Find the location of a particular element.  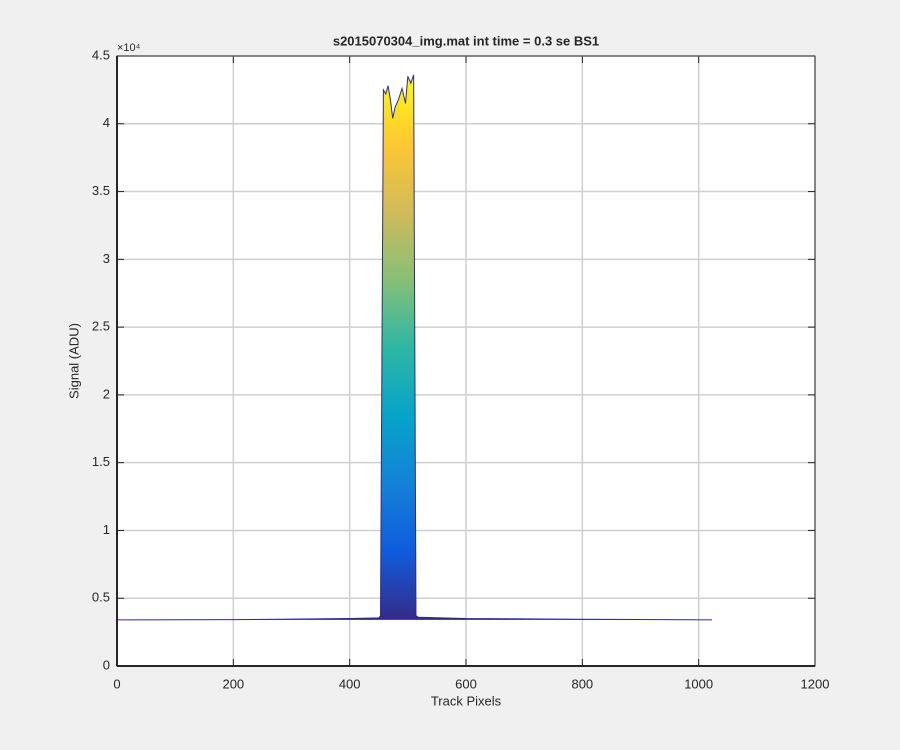

y-tick-label: 1 is located at coordinates (106, 529).